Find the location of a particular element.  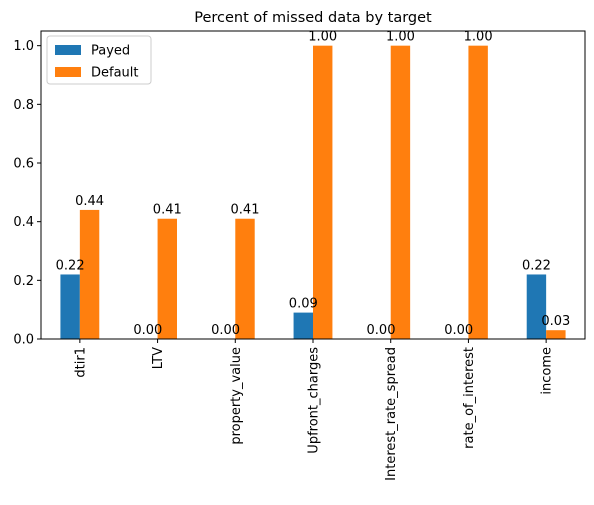

legend-label-payed: Payed is located at coordinates (110, 51).